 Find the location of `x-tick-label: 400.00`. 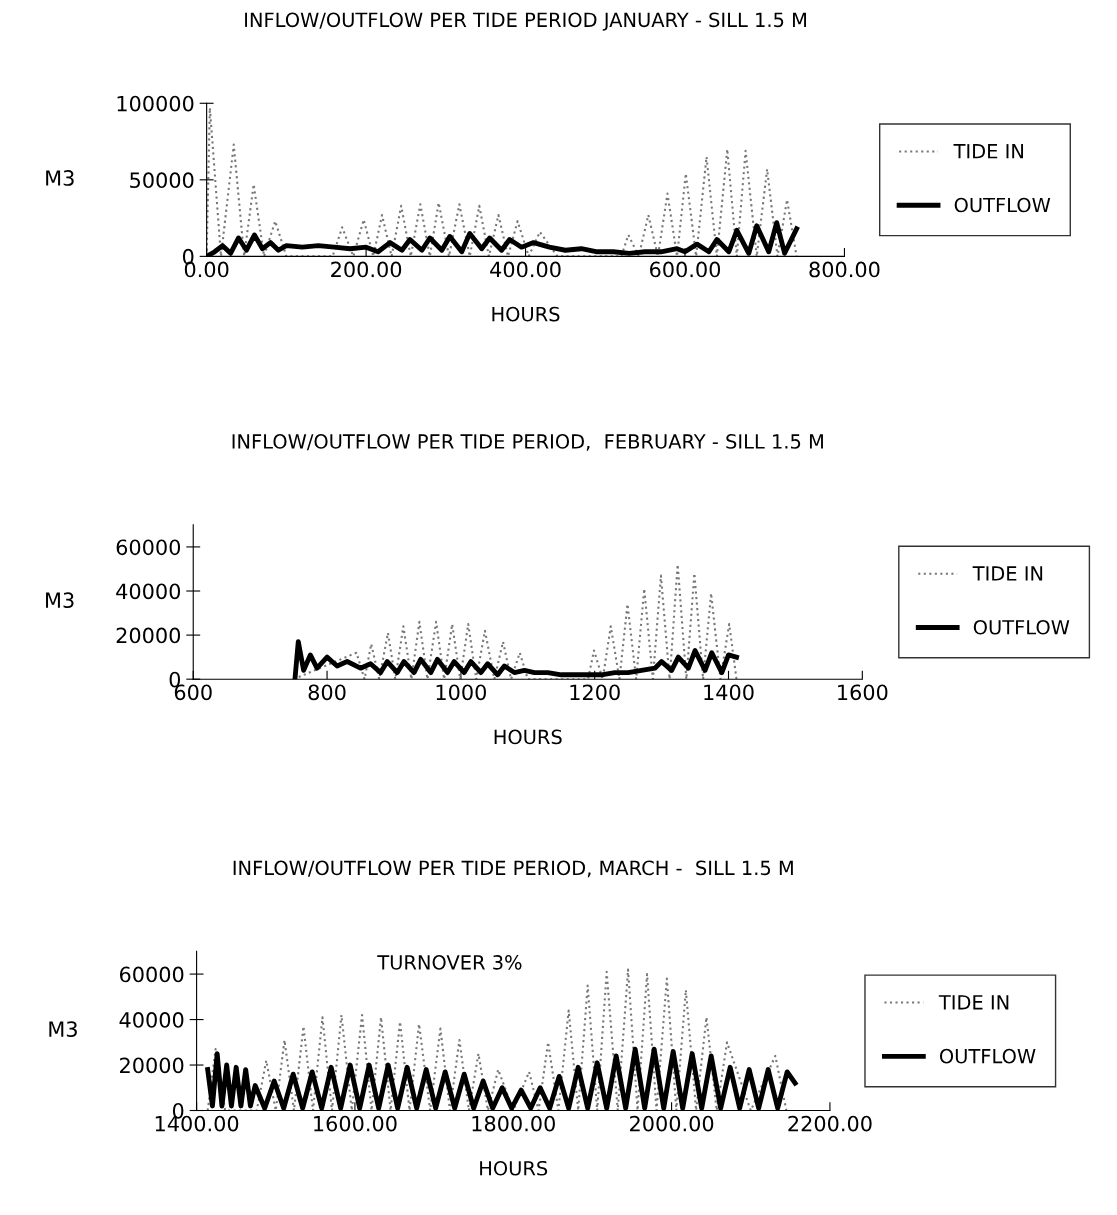

x-tick-label: 400.00 is located at coordinates (525, 269).